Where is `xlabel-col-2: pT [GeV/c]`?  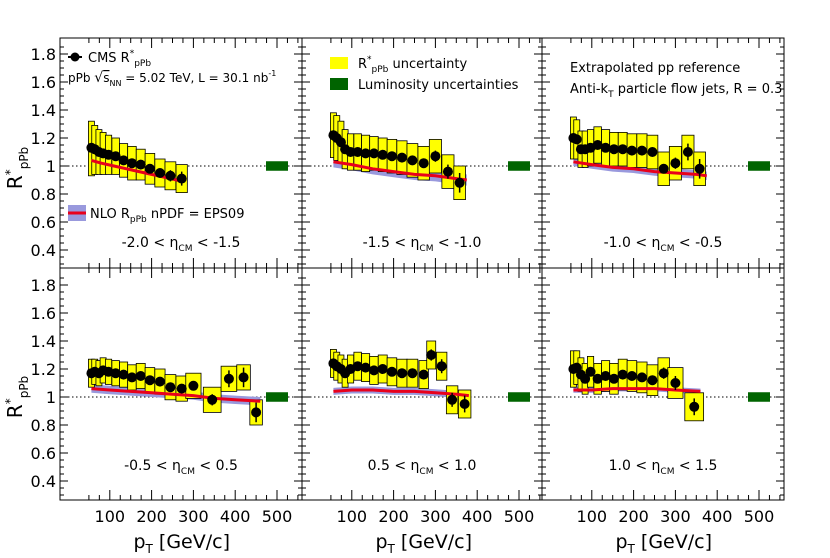
xlabel-col-2: pT [GeV/c] is located at coordinates (423, 543).